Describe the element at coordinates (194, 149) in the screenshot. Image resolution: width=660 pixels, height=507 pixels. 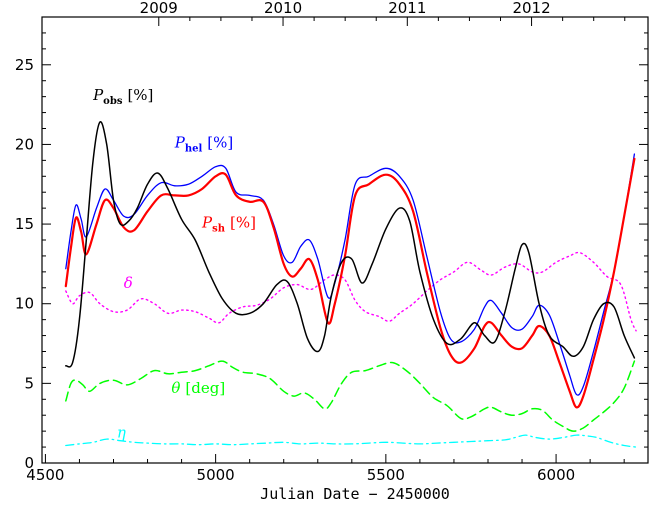
I see `series-label-subscript: hel` at that location.